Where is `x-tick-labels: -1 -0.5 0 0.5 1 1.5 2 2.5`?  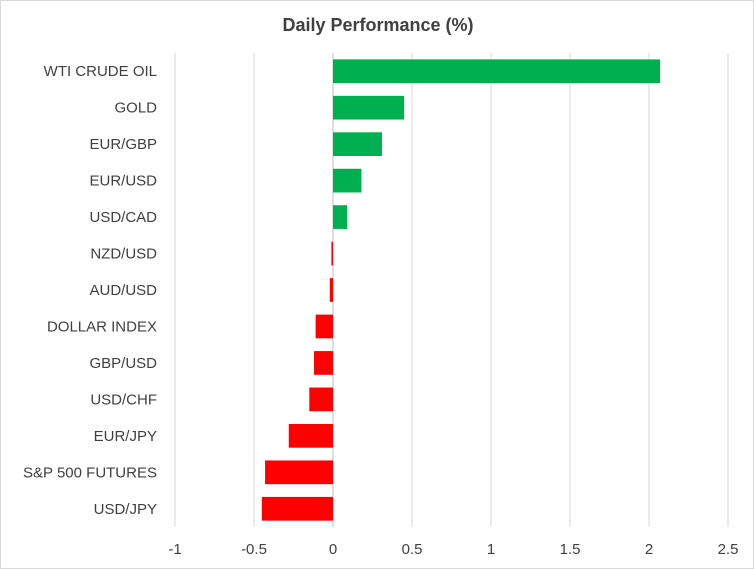 x-tick-labels: -1 -0.5 0 0.5 1 1.5 2 2.5 is located at coordinates (453, 549).